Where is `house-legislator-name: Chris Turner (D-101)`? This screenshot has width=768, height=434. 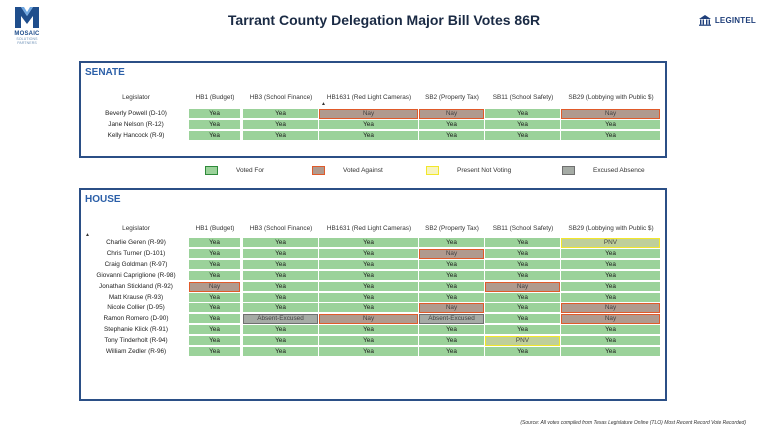
house-legislator-name: Chris Turner (D-101) is located at coordinates (136, 253).